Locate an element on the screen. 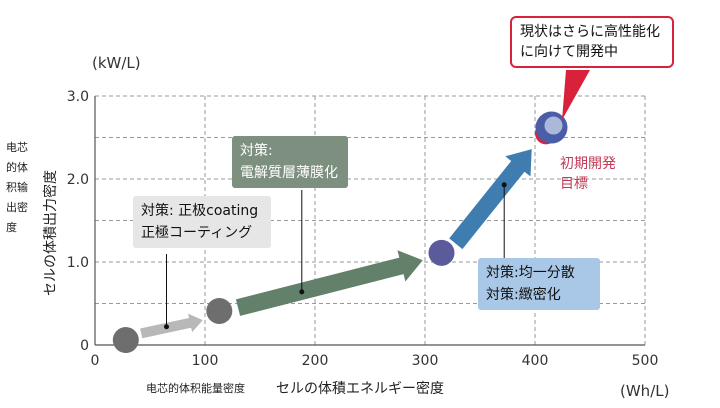 This screenshot has width=720, height=408. x-tick-label: 300 is located at coordinates (425, 361).